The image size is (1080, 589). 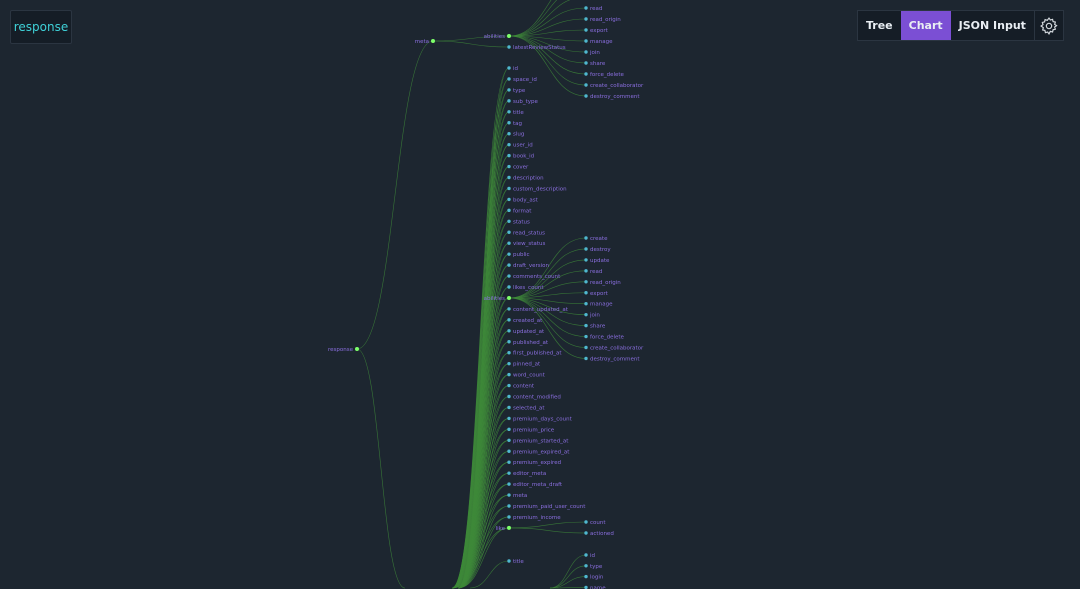 I want to click on tree-node-leaf: selected_at, so click(x=526, y=408).